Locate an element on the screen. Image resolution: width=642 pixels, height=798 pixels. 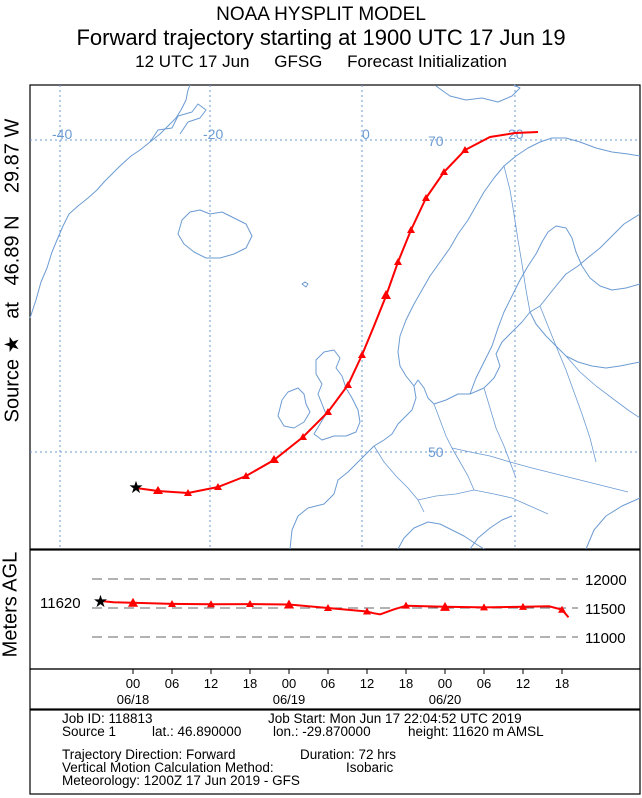
time-axis-frame is located at coordinates (335, 689).